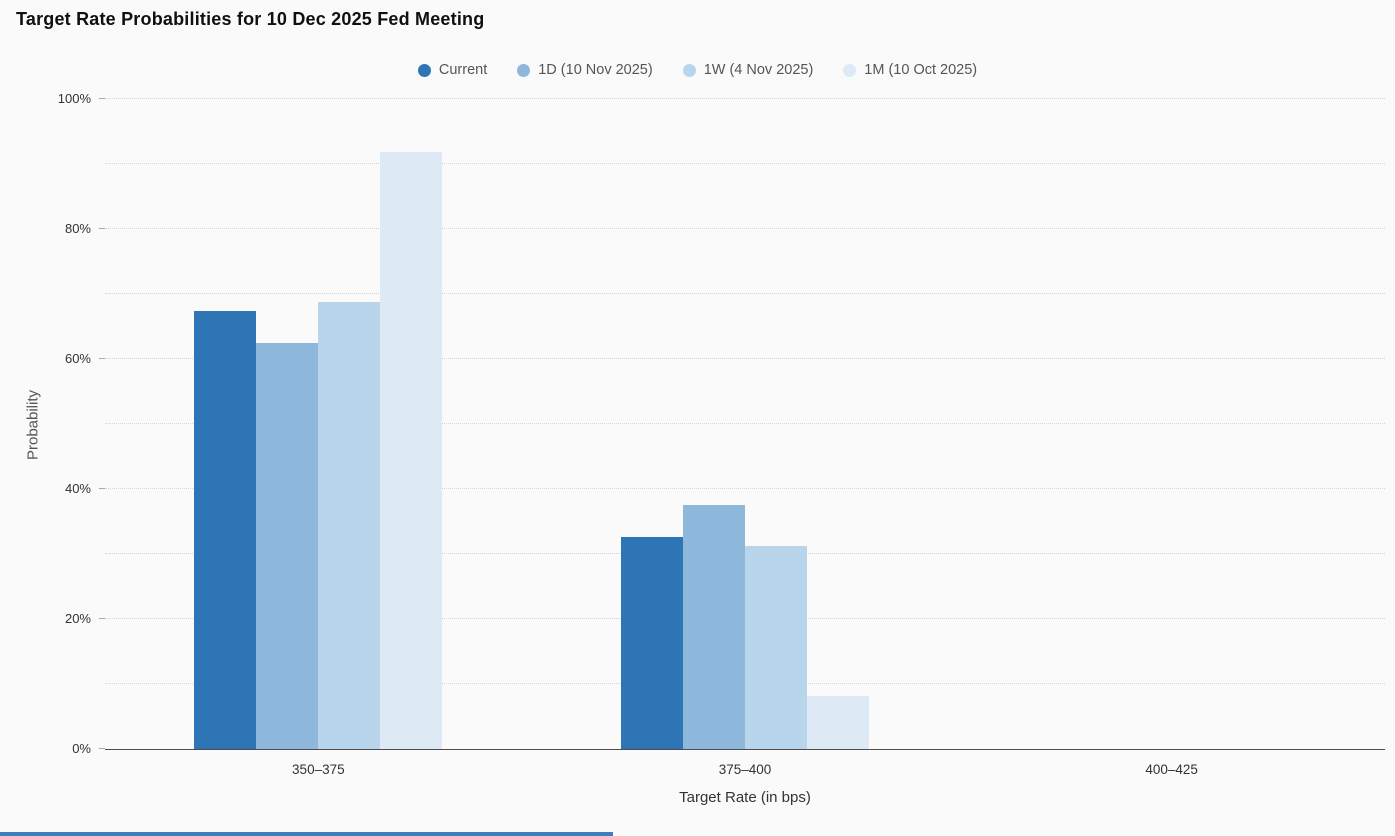 The width and height of the screenshot is (1395, 836). Describe the element at coordinates (33, 425) in the screenshot. I see `y-axis-title: Probability` at that location.